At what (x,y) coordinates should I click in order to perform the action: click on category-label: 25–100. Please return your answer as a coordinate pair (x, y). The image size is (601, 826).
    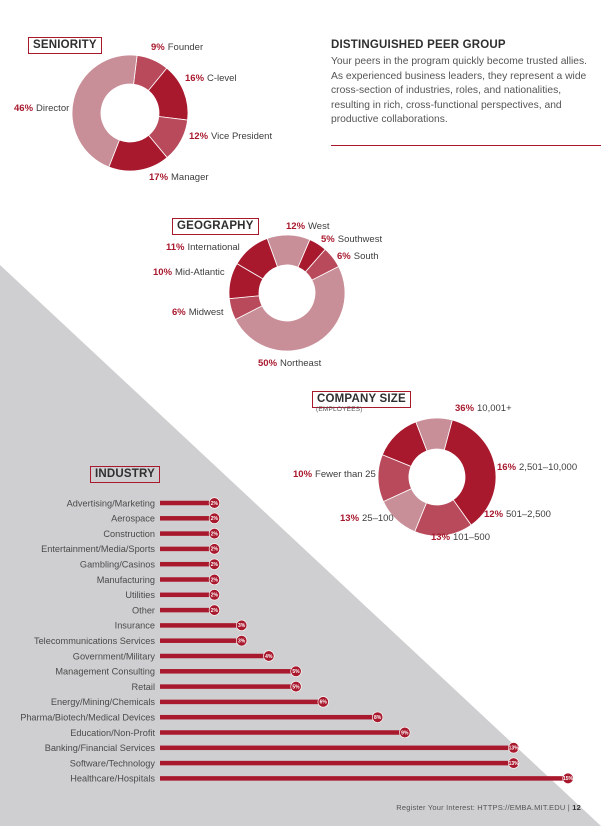
    Looking at the image, I should click on (378, 518).